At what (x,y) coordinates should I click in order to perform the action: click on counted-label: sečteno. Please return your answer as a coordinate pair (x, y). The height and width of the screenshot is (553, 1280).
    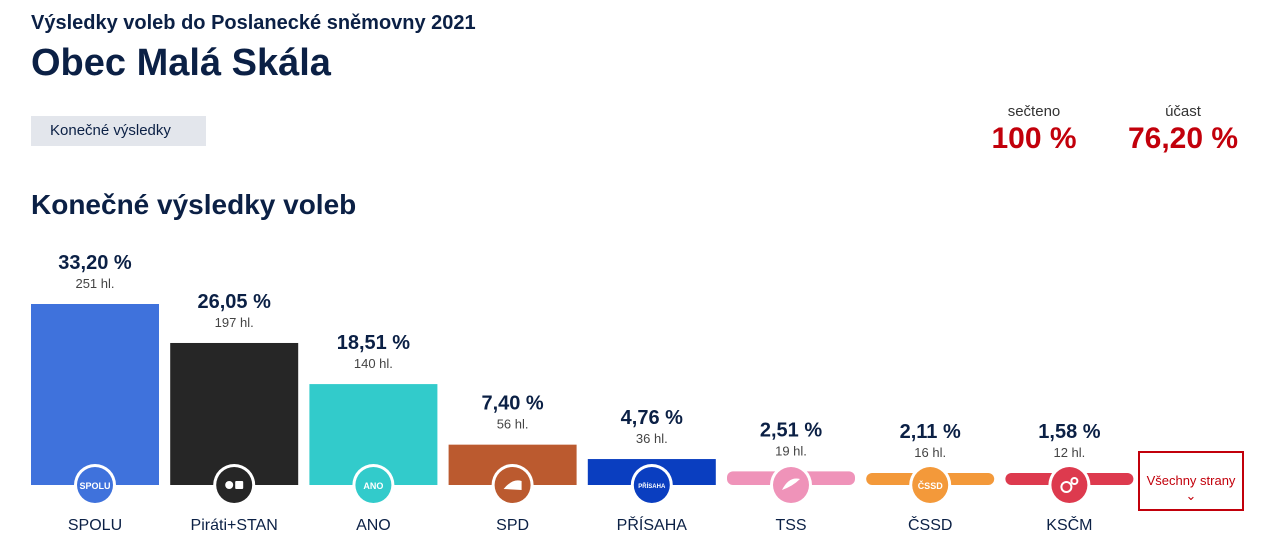
    Looking at the image, I should click on (1034, 111).